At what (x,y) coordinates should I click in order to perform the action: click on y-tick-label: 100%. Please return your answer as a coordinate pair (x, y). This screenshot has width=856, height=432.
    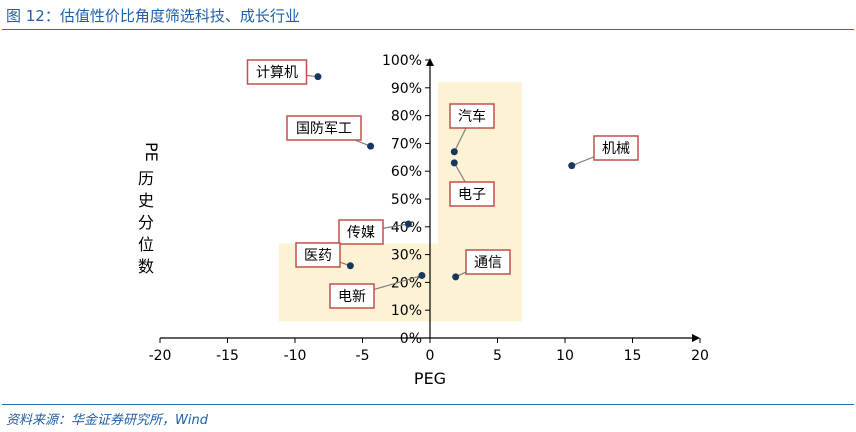
    Looking at the image, I should click on (402, 61).